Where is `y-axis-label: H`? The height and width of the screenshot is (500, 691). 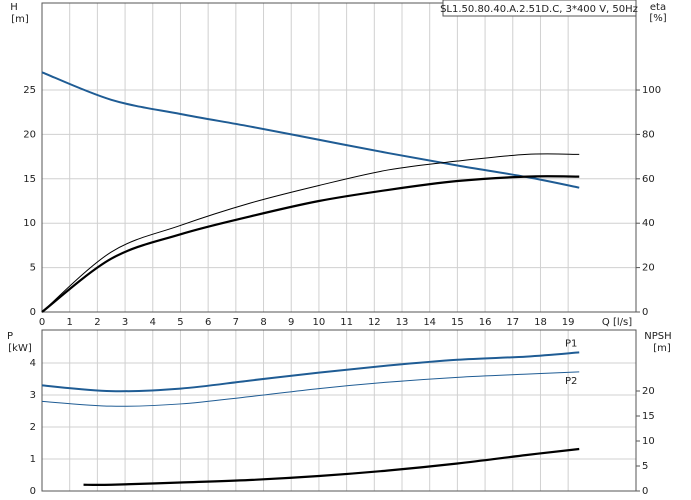
y-axis-label: H is located at coordinates (14, 7).